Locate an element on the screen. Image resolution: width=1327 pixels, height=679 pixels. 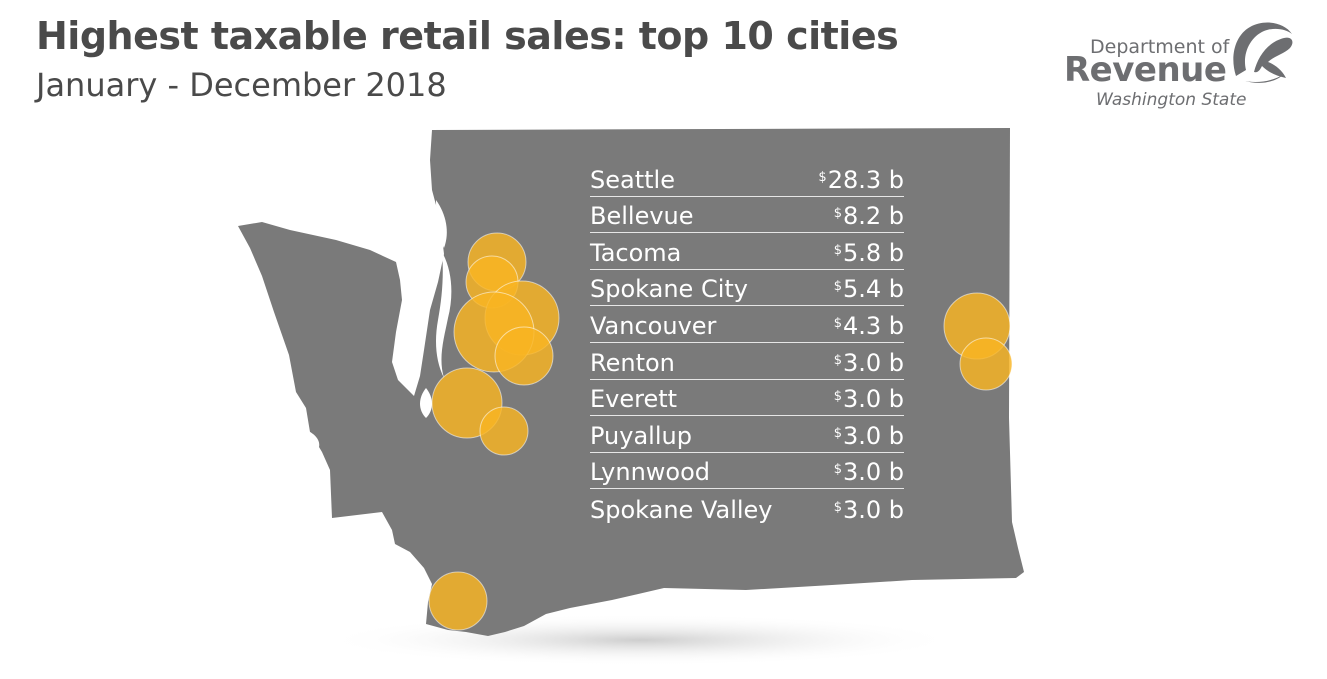
city-amount: $5.4 b is located at coordinates (869, 289).